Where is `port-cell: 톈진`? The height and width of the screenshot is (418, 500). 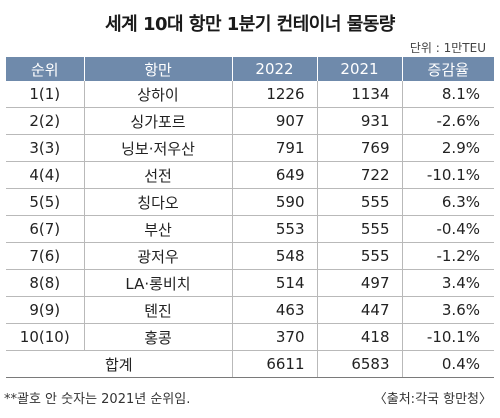
port-cell: 톈진 is located at coordinates (157, 310).